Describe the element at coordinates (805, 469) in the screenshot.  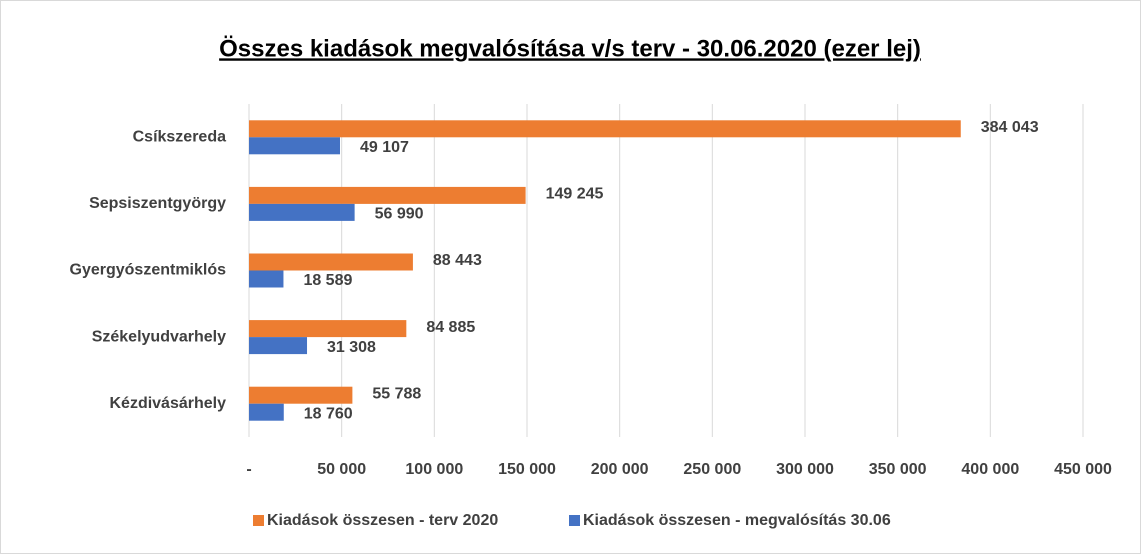
I see `x-tick-label: 300 000` at that location.